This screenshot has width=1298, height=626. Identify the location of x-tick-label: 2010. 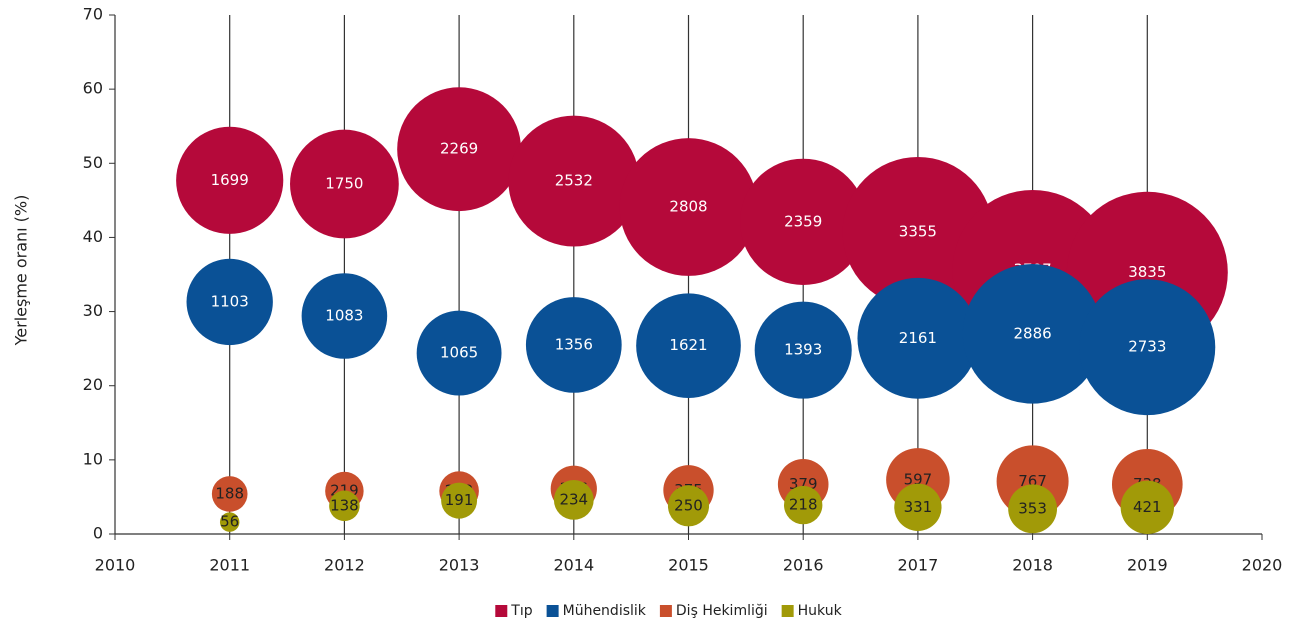
(115, 565).